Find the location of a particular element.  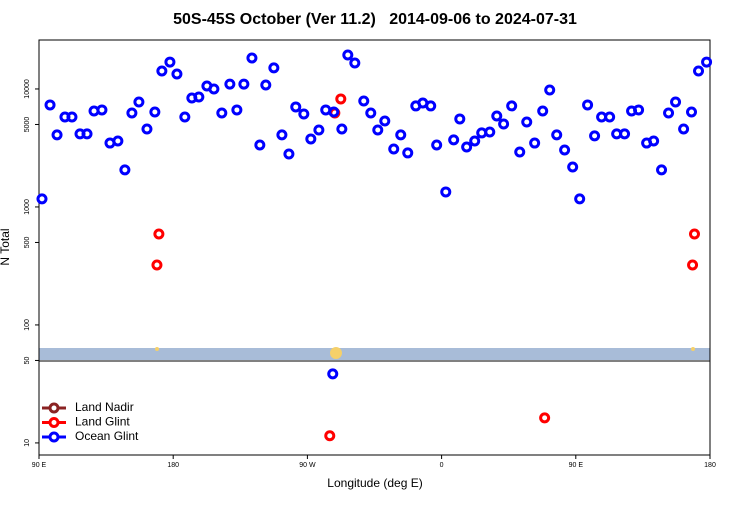

legend-label: Ocean Glint is located at coordinates (107, 436).